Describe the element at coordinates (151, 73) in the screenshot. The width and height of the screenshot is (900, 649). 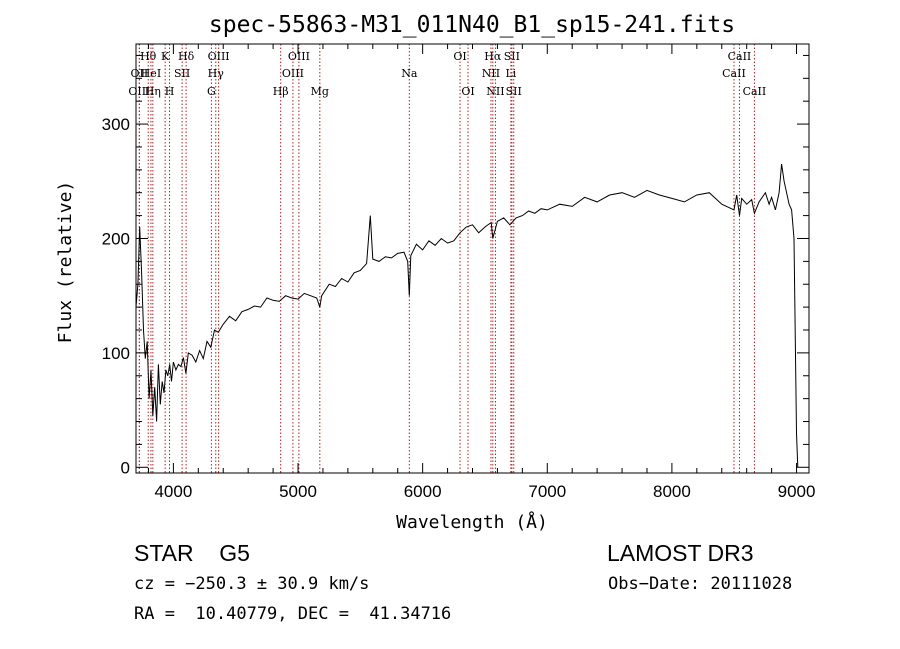
I see `line-label-3: HeI` at that location.